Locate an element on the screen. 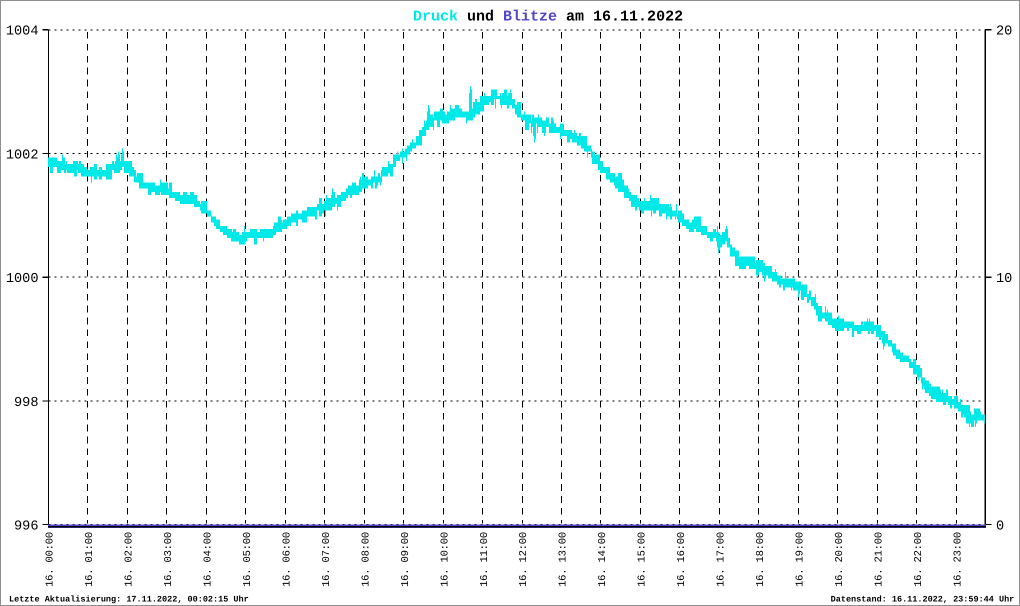  svg-text: 998 is located at coordinates (26, 403).